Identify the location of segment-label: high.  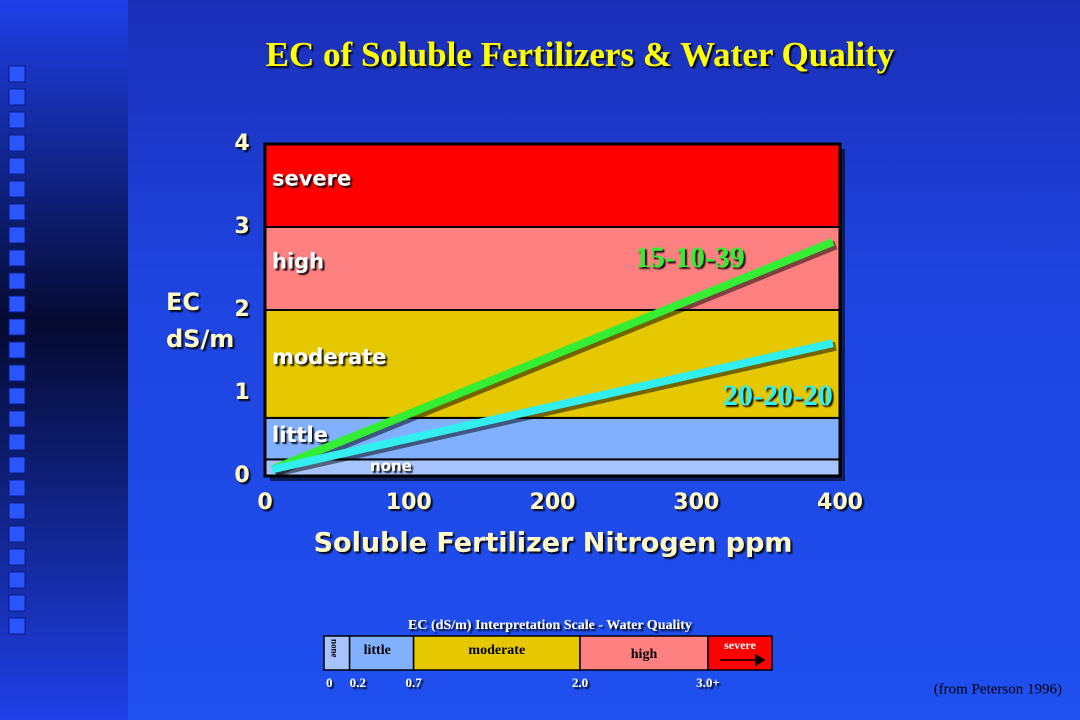
(644, 654).